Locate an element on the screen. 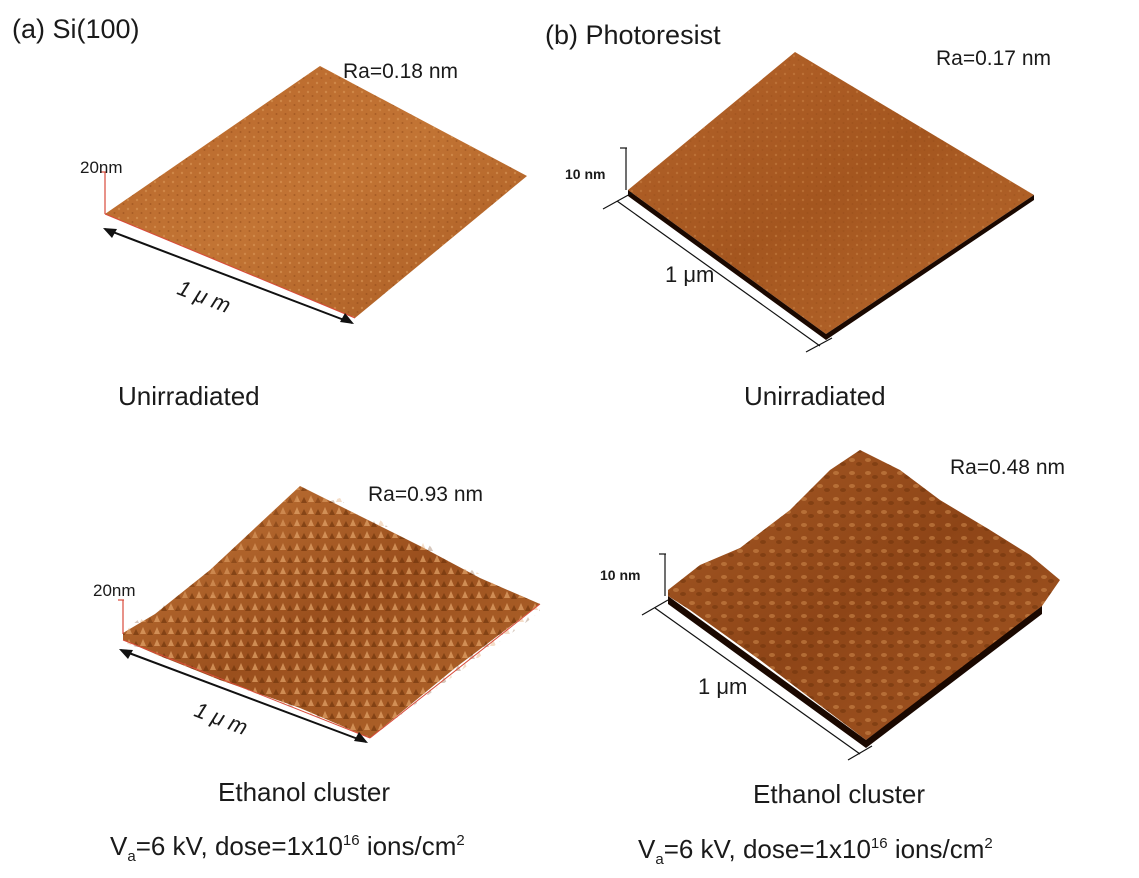 This screenshot has width=1139, height=878. irradiation-condition-a: Va=6 kV, dose=1x1016 ions/cm2 is located at coordinates (287, 848).